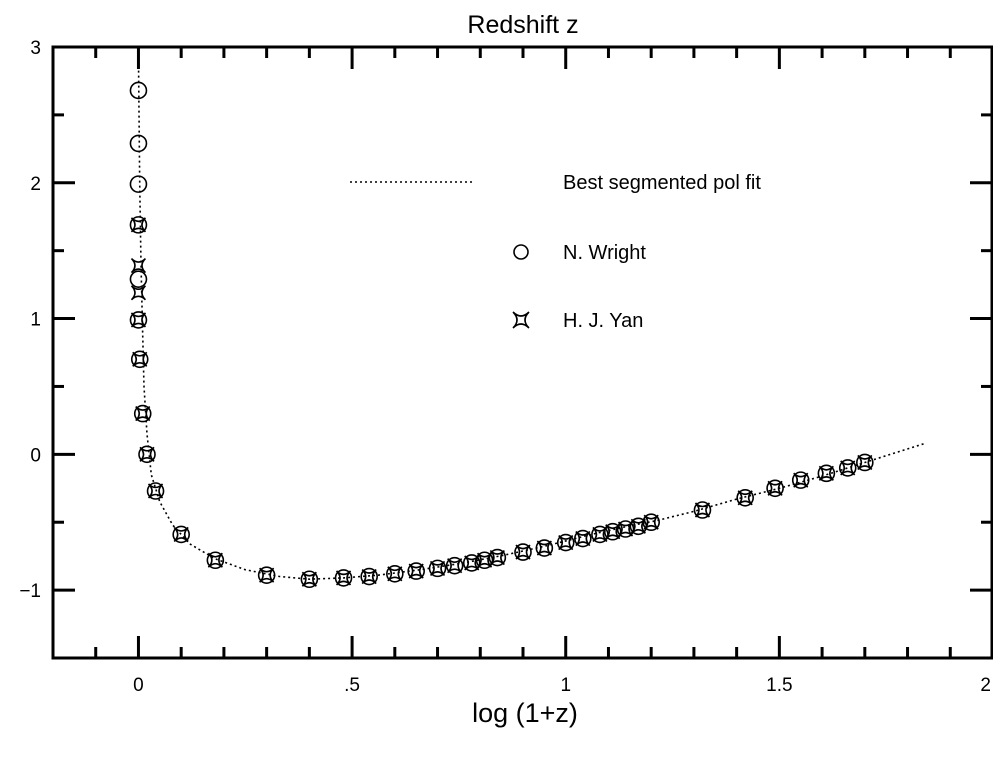 This screenshot has width=993, height=757. Describe the element at coordinates (352, 685) in the screenshot. I see `x-tick-label: .5` at that location.